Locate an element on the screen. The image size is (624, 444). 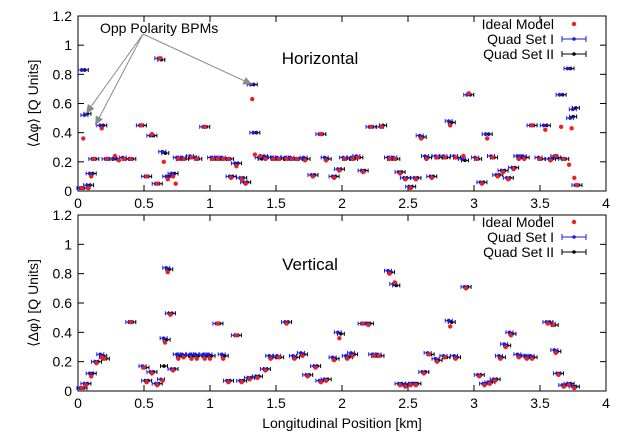
x-tick-label: 2.5 is located at coordinates (408, 203).